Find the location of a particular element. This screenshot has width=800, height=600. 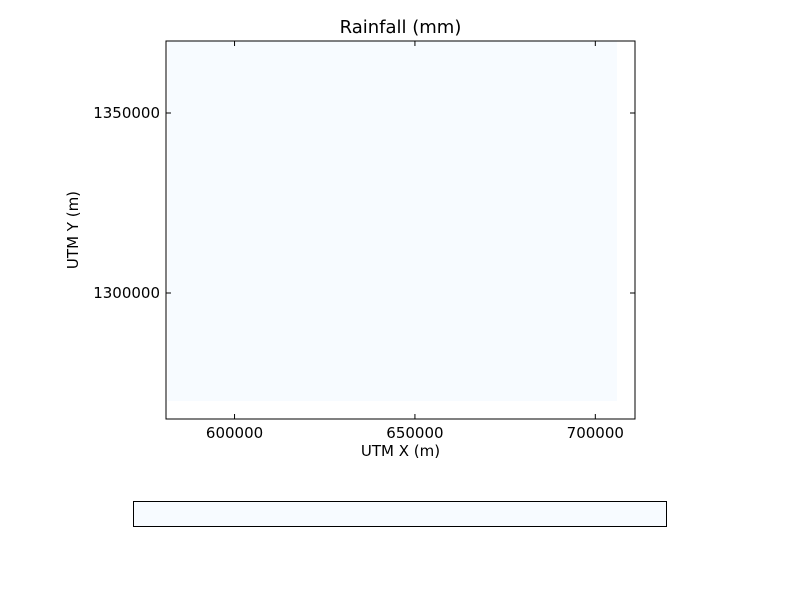

y-tick-label: 1300000 is located at coordinates (126, 293).